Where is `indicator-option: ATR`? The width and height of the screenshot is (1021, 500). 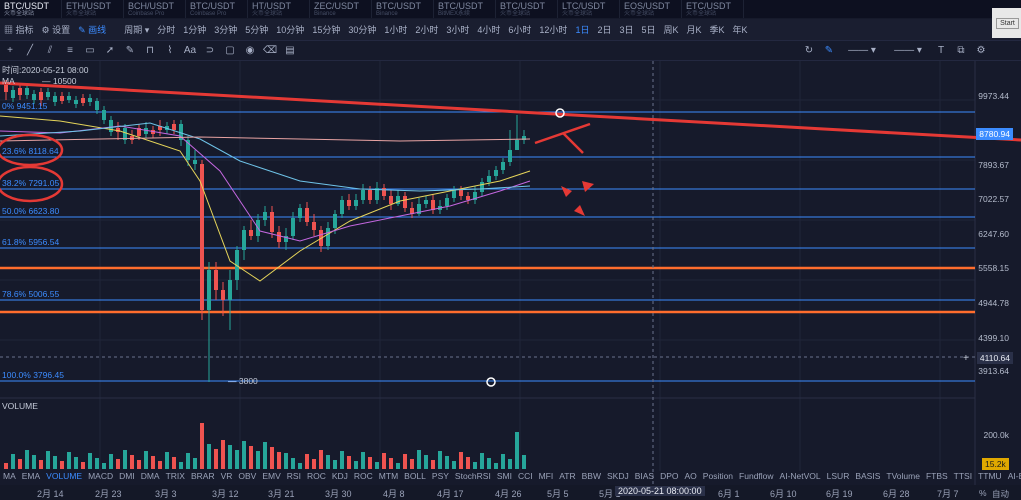 indicator-option: ATR is located at coordinates (567, 476).